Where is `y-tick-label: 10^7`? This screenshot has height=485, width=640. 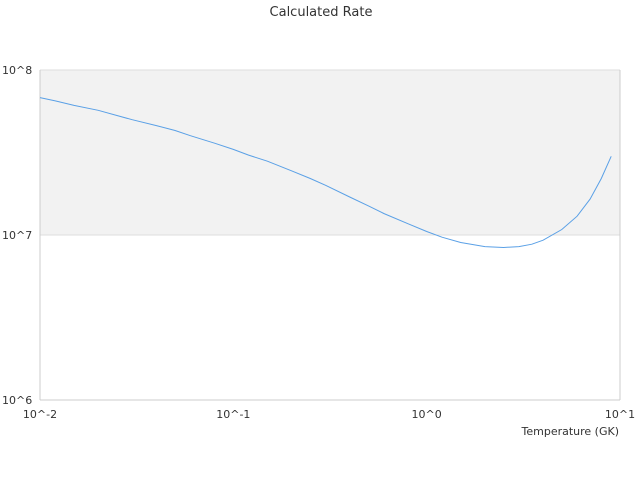
y-tick-label: 10^7 is located at coordinates (17, 235).